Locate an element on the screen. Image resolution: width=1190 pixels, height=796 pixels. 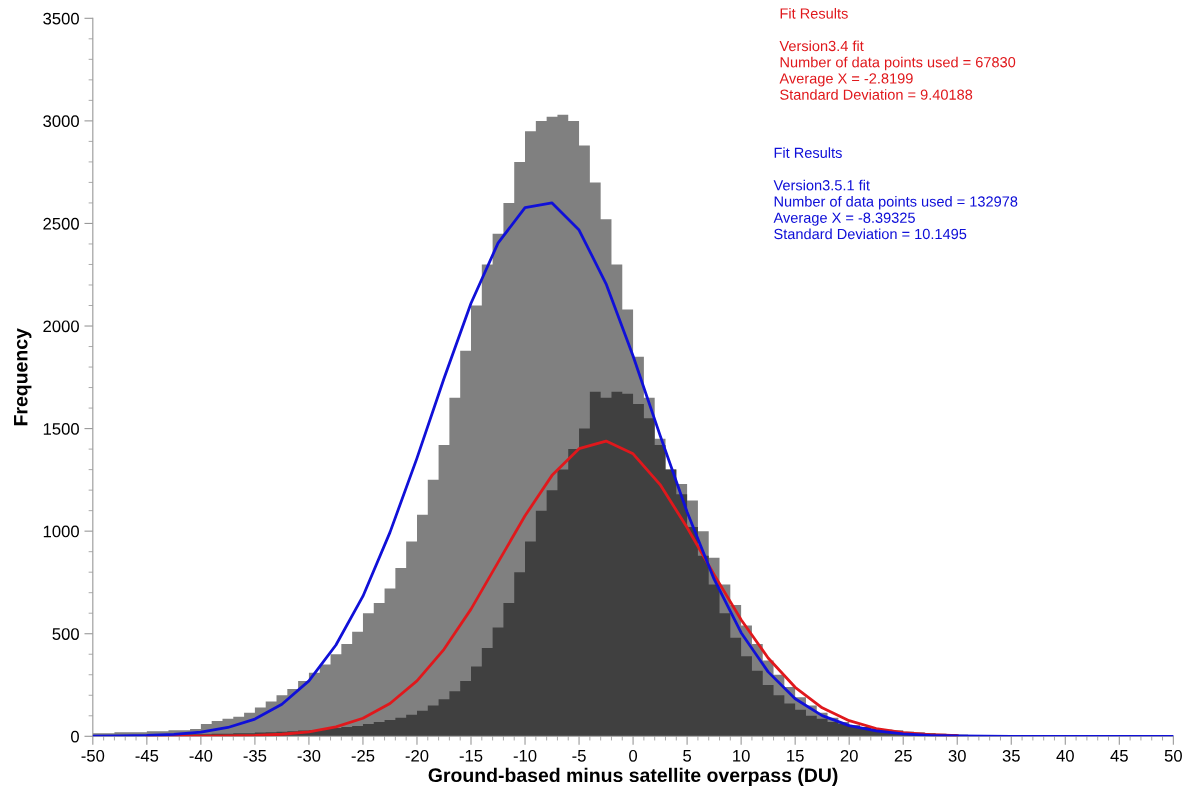
x-tick-label: 15 is located at coordinates (795, 756).